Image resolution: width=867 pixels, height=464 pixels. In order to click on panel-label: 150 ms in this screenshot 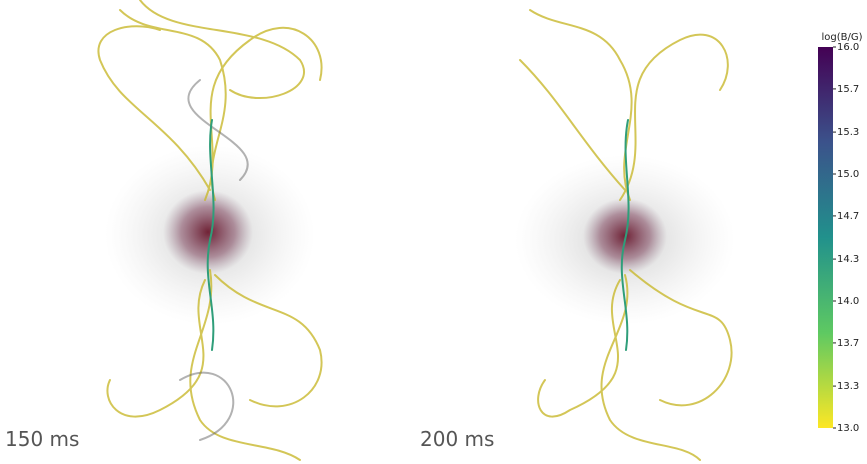, I will do `click(42, 439)`.